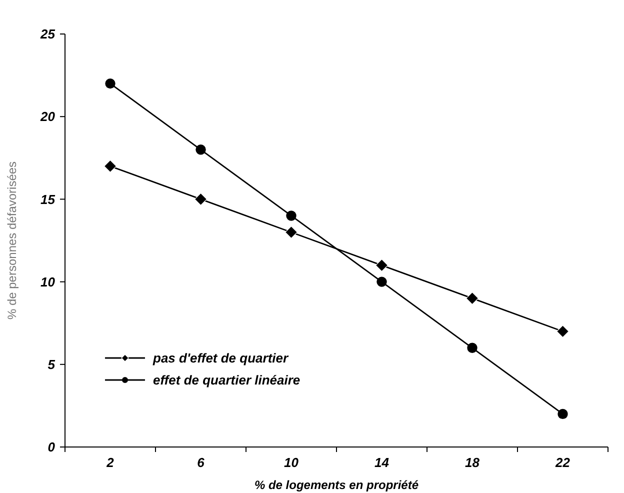 Image resolution: width=624 pixels, height=493 pixels. Describe the element at coordinates (292, 462) in the screenshot. I see `x-tick-label: 10` at that location.